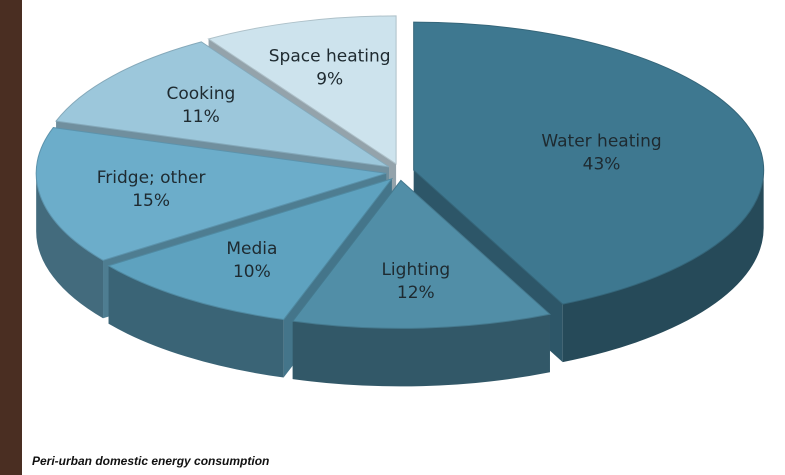 The height and width of the screenshot is (475, 785). Describe the element at coordinates (415, 270) in the screenshot. I see `slice-label: Lighting` at that location.